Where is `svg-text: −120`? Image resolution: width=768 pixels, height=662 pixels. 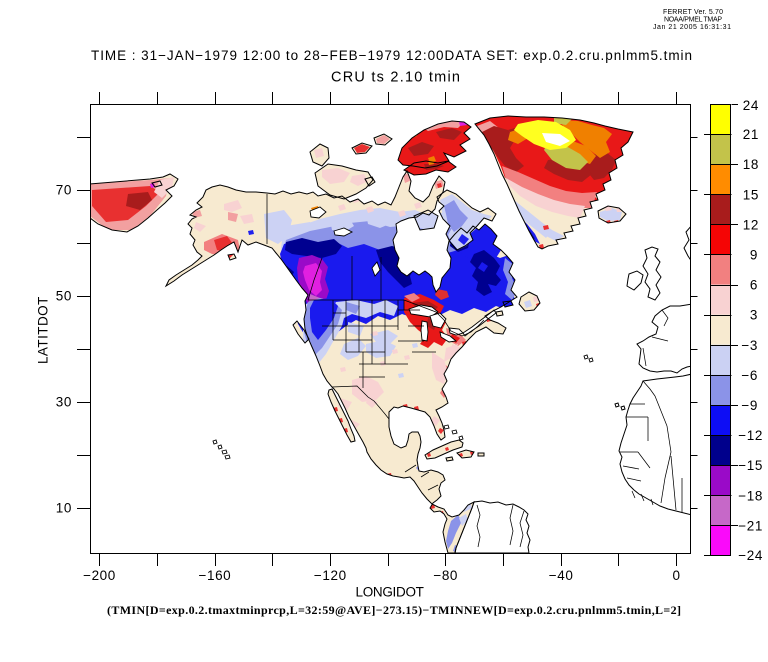 svg-text: −120 is located at coordinates (330, 575).